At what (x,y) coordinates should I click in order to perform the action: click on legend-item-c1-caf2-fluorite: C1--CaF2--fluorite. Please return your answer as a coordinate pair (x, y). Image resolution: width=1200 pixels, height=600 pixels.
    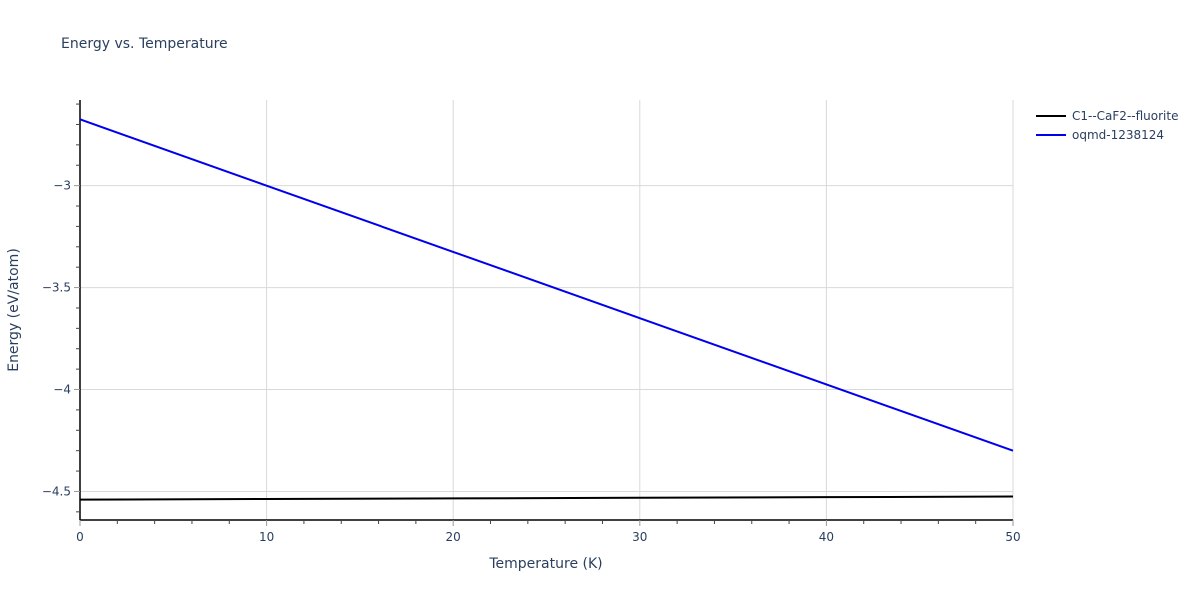
    Looking at the image, I should click on (1107, 115).